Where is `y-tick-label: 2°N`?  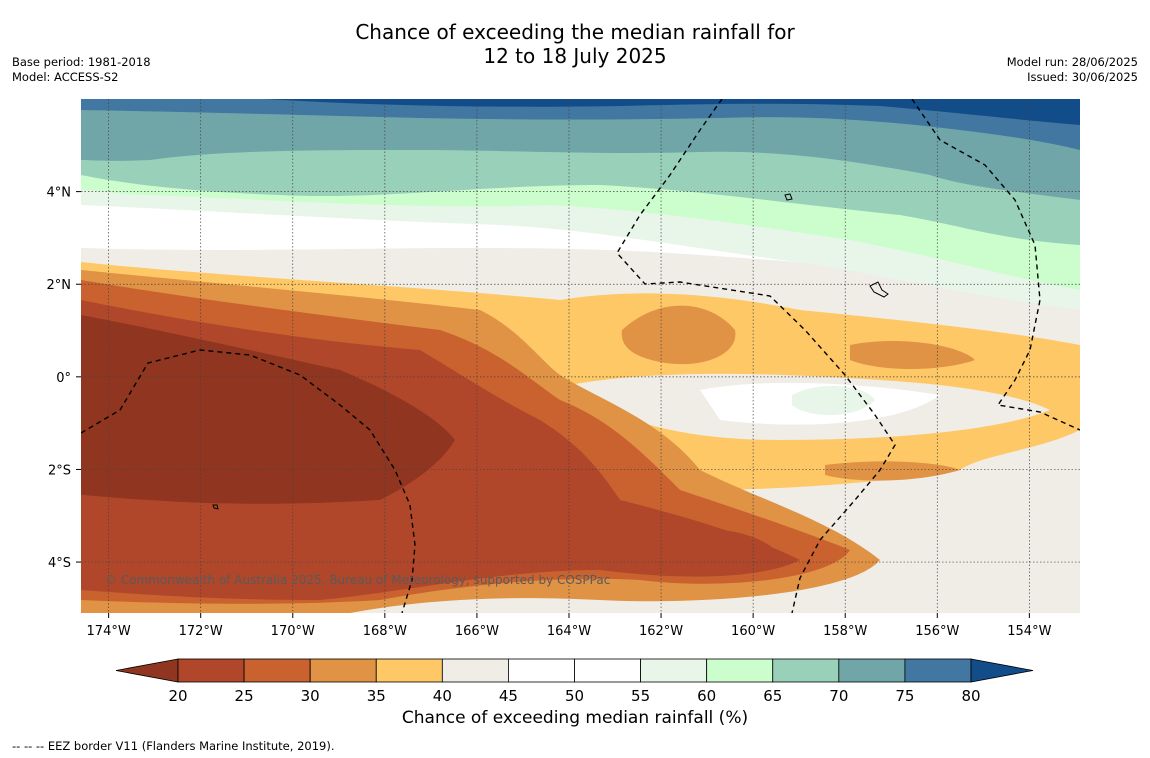 y-tick-label: 2°N is located at coordinates (59, 285).